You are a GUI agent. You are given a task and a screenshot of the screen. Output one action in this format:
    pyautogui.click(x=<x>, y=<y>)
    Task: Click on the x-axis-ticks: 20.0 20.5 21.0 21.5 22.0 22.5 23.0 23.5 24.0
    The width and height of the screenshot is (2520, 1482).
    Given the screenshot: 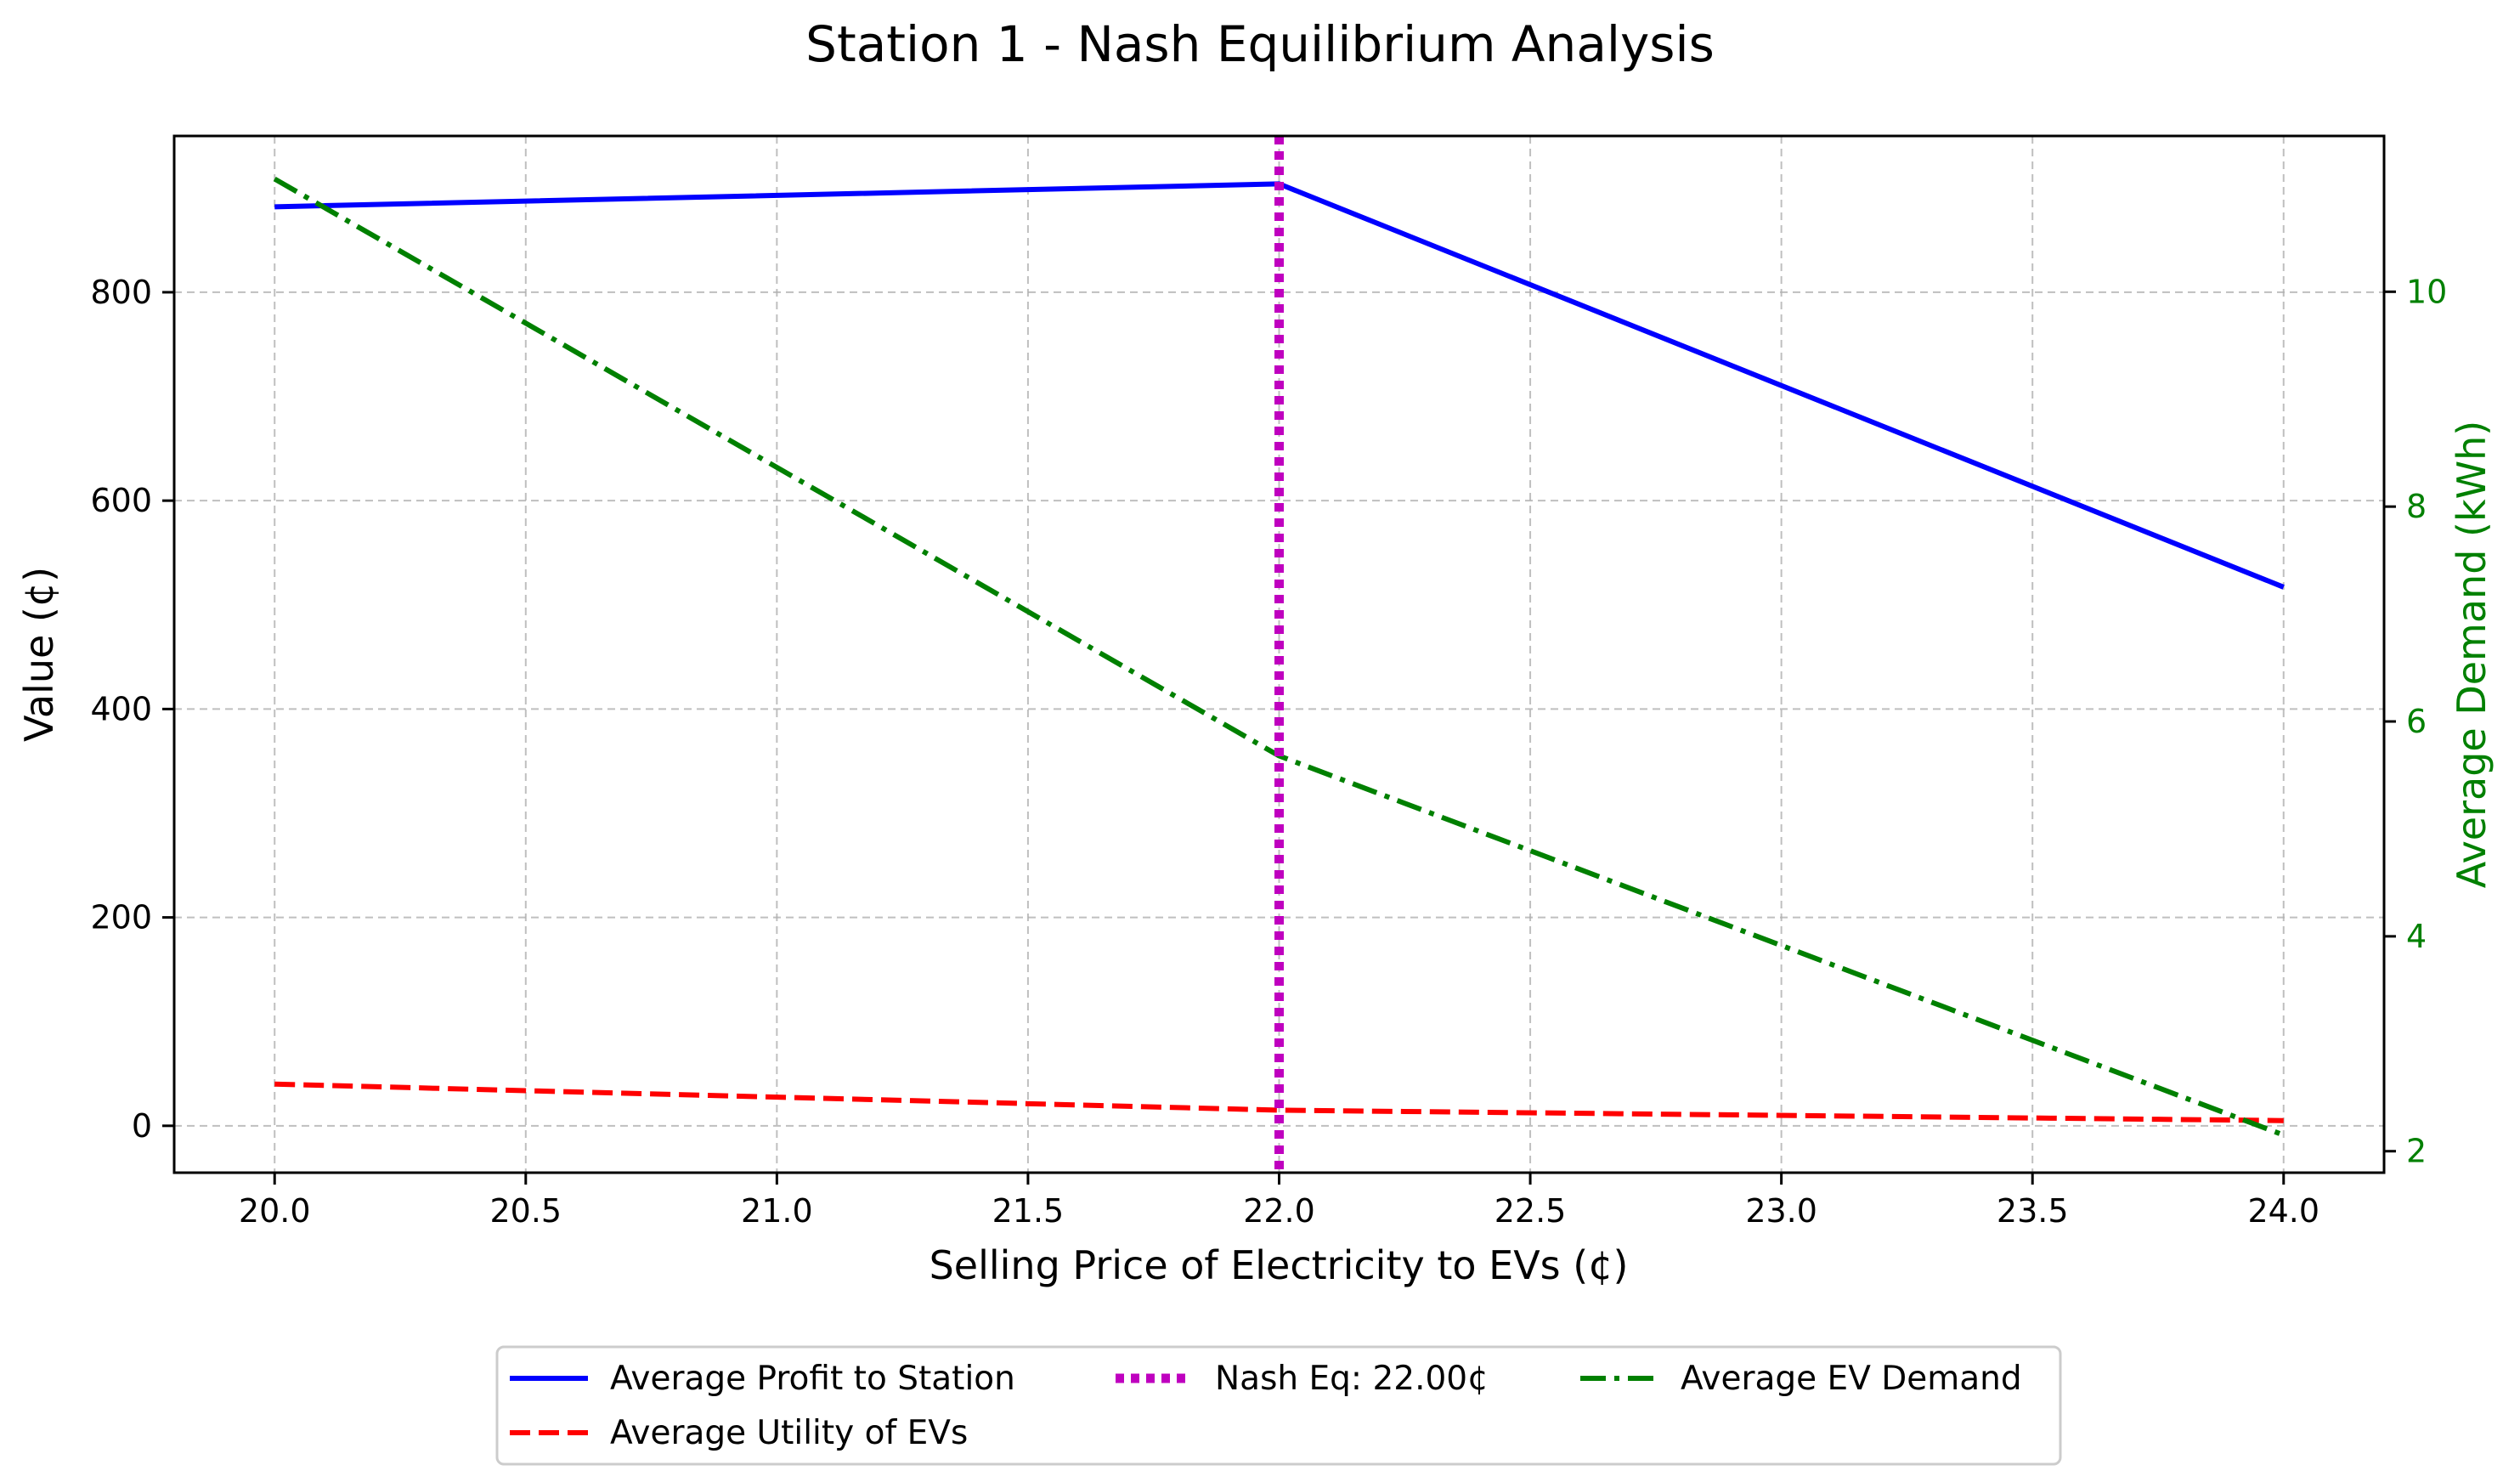 What is the action you would take?
    pyautogui.click(x=1279, y=1201)
    